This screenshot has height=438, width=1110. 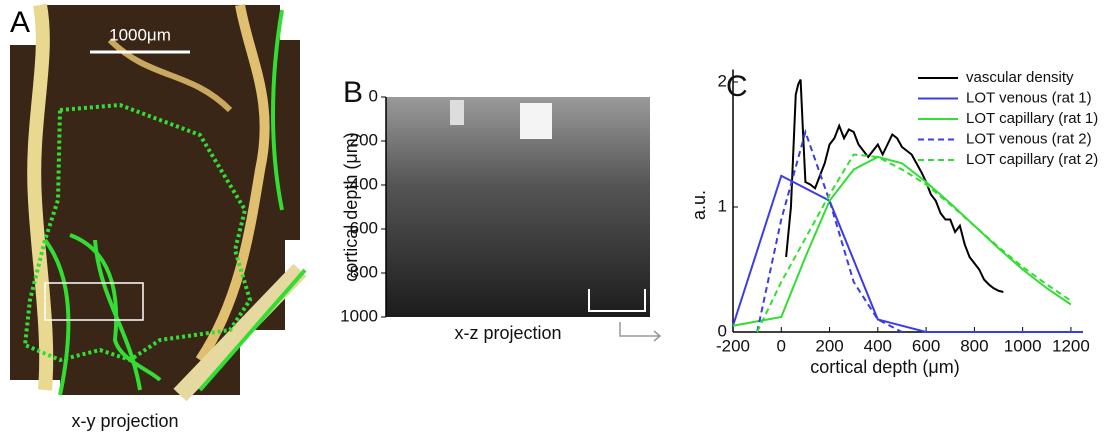 What do you see at coordinates (722, 205) in the screenshot?
I see `y-tick-label: 1` at bounding box center [722, 205].